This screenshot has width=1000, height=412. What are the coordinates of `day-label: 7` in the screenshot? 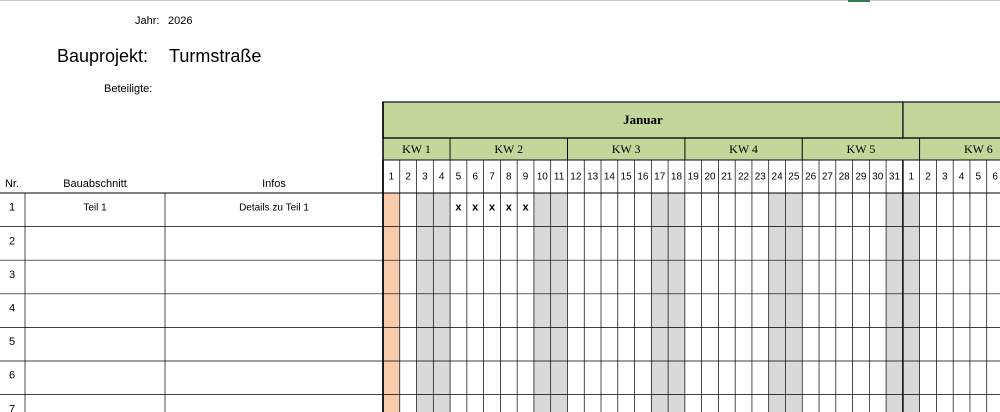 It's located at (492, 177).